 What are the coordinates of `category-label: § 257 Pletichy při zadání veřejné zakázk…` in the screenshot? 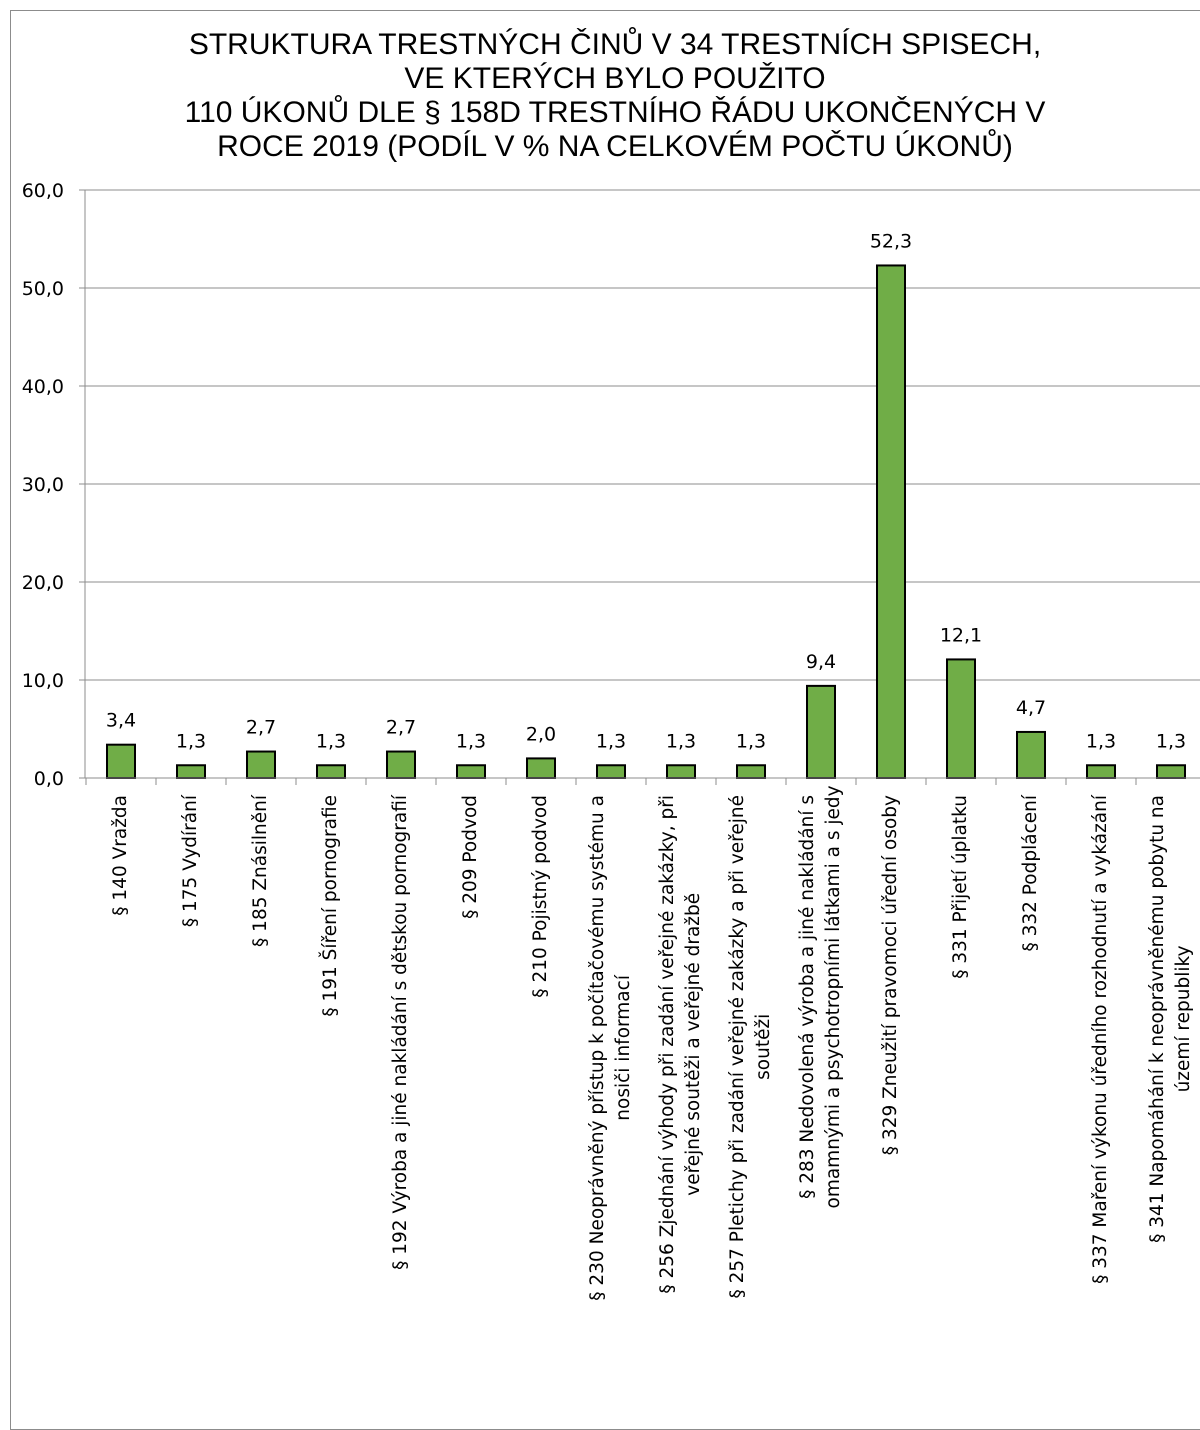 It's located at (737, 1047).